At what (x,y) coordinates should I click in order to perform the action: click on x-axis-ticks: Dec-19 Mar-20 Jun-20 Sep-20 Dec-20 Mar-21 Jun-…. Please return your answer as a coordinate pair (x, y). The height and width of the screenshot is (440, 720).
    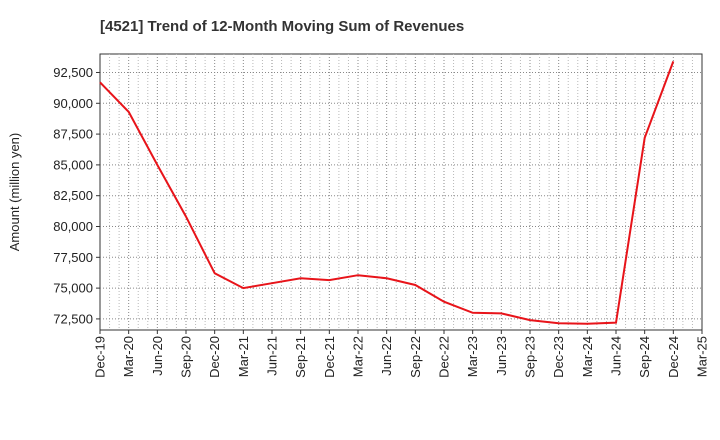
    Looking at the image, I should click on (401, 354).